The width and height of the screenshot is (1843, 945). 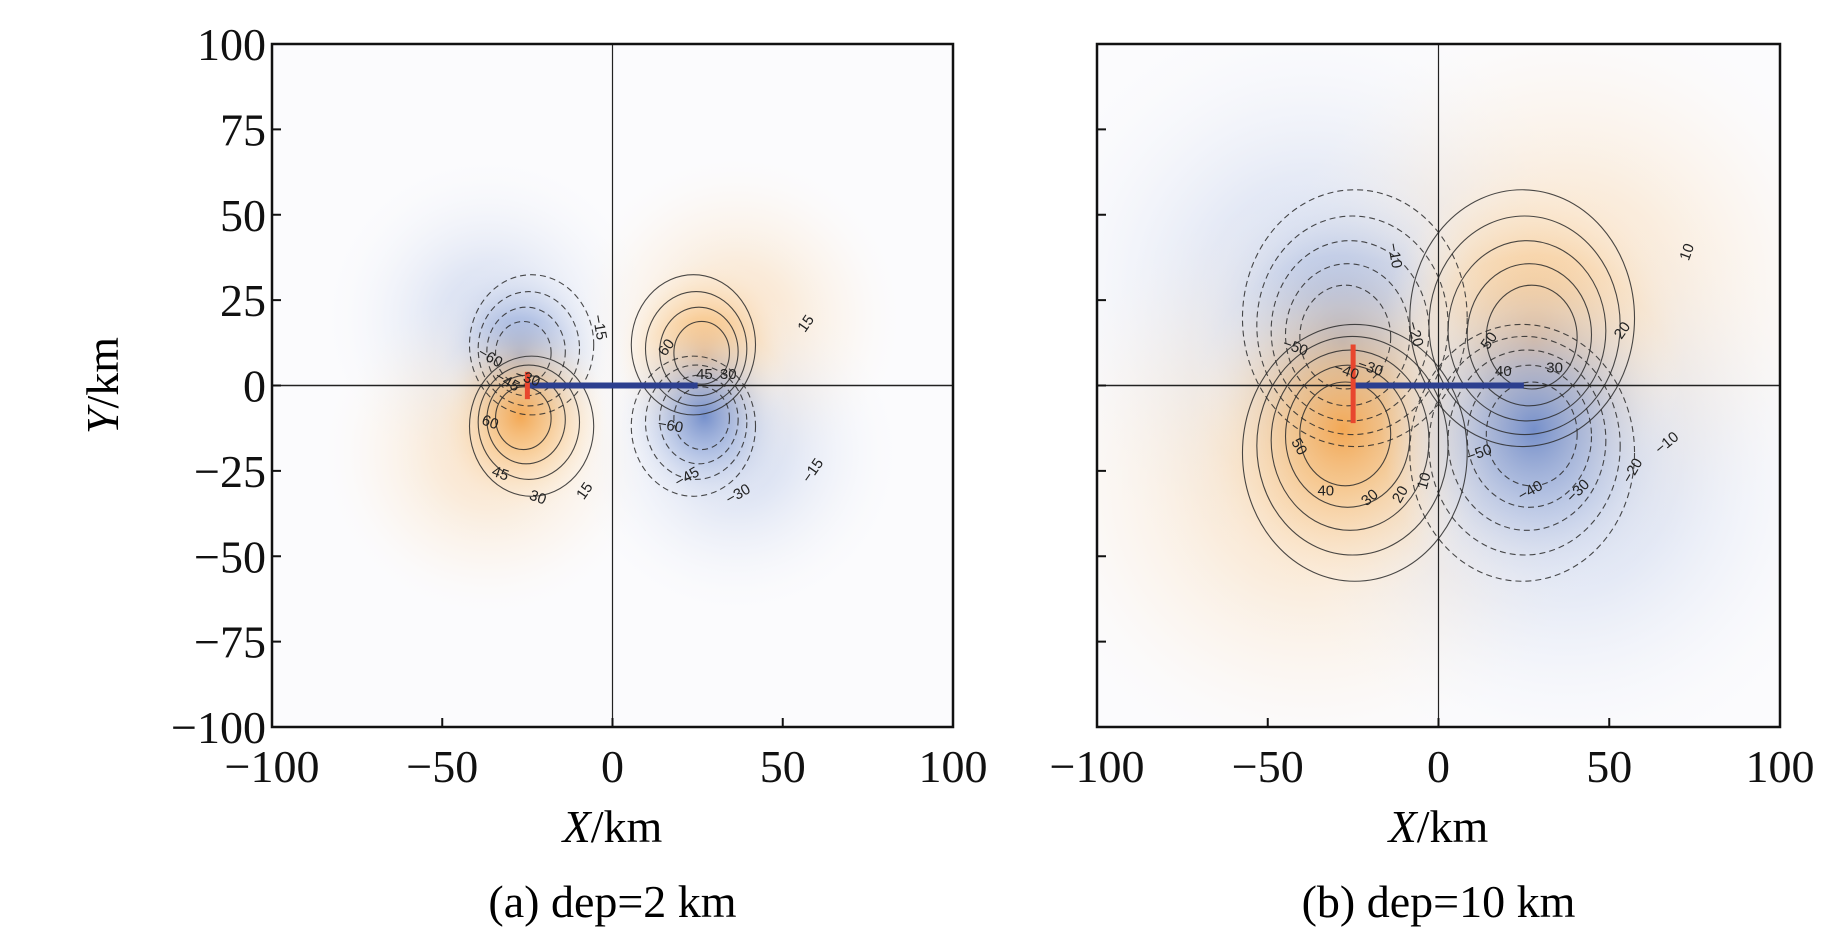 I want to click on panel-b-x-axis-label: X/km, so click(x=1438, y=826).